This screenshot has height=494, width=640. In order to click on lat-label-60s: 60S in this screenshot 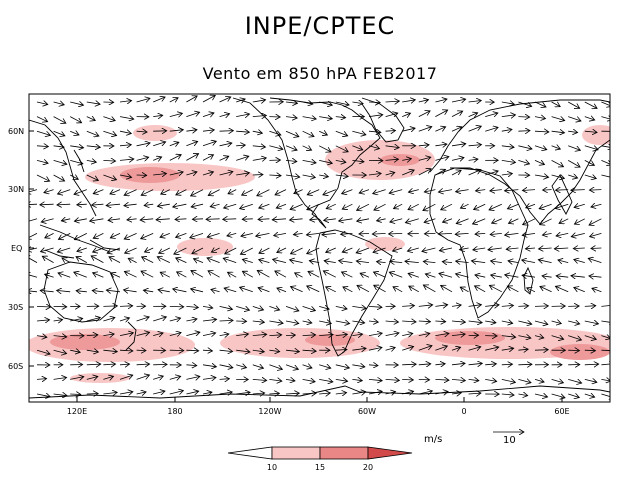, I will do `click(15, 366)`.